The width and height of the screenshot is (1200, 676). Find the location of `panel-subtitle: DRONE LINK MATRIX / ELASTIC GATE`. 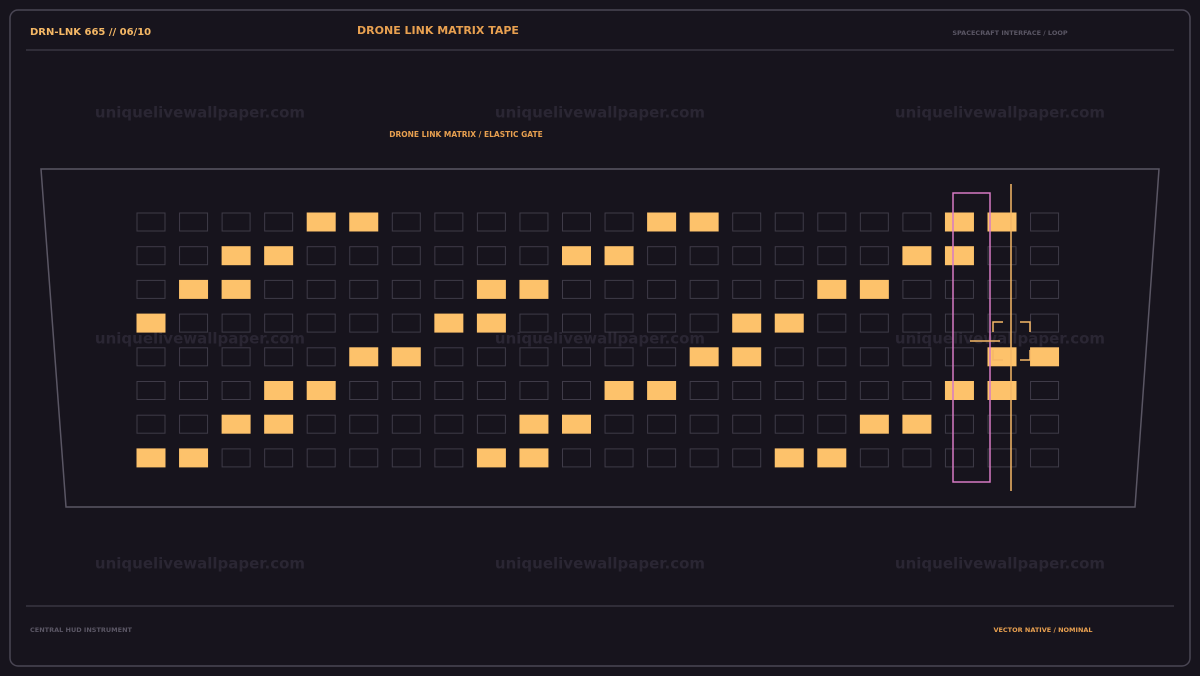

panel-subtitle: DRONE LINK MATRIX / ELASTIC GATE is located at coordinates (466, 134).